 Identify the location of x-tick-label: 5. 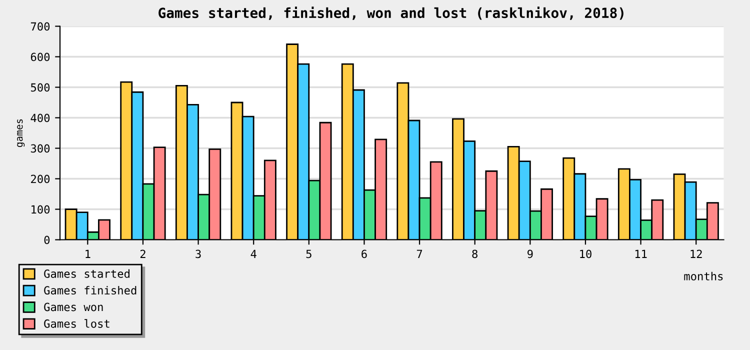
(309, 254).